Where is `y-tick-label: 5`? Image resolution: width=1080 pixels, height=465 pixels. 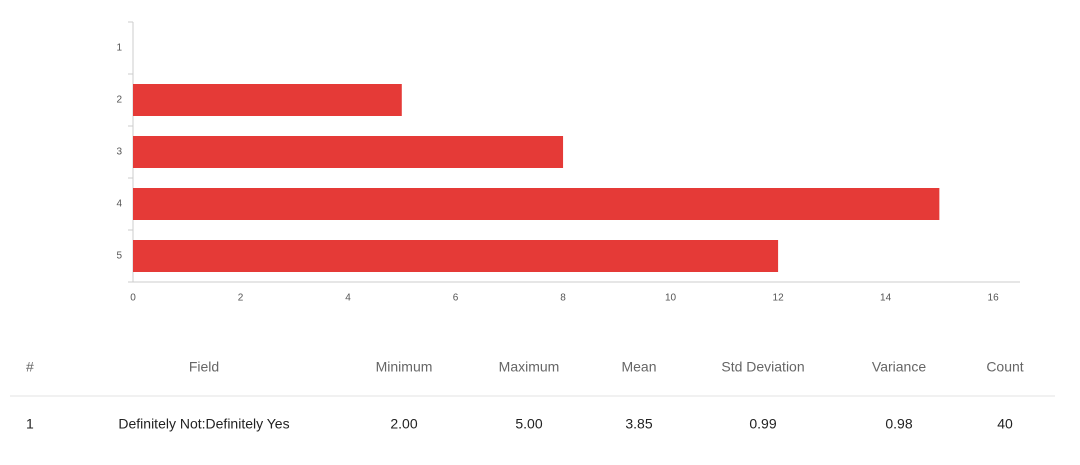
y-tick-label: 5 is located at coordinates (119, 256).